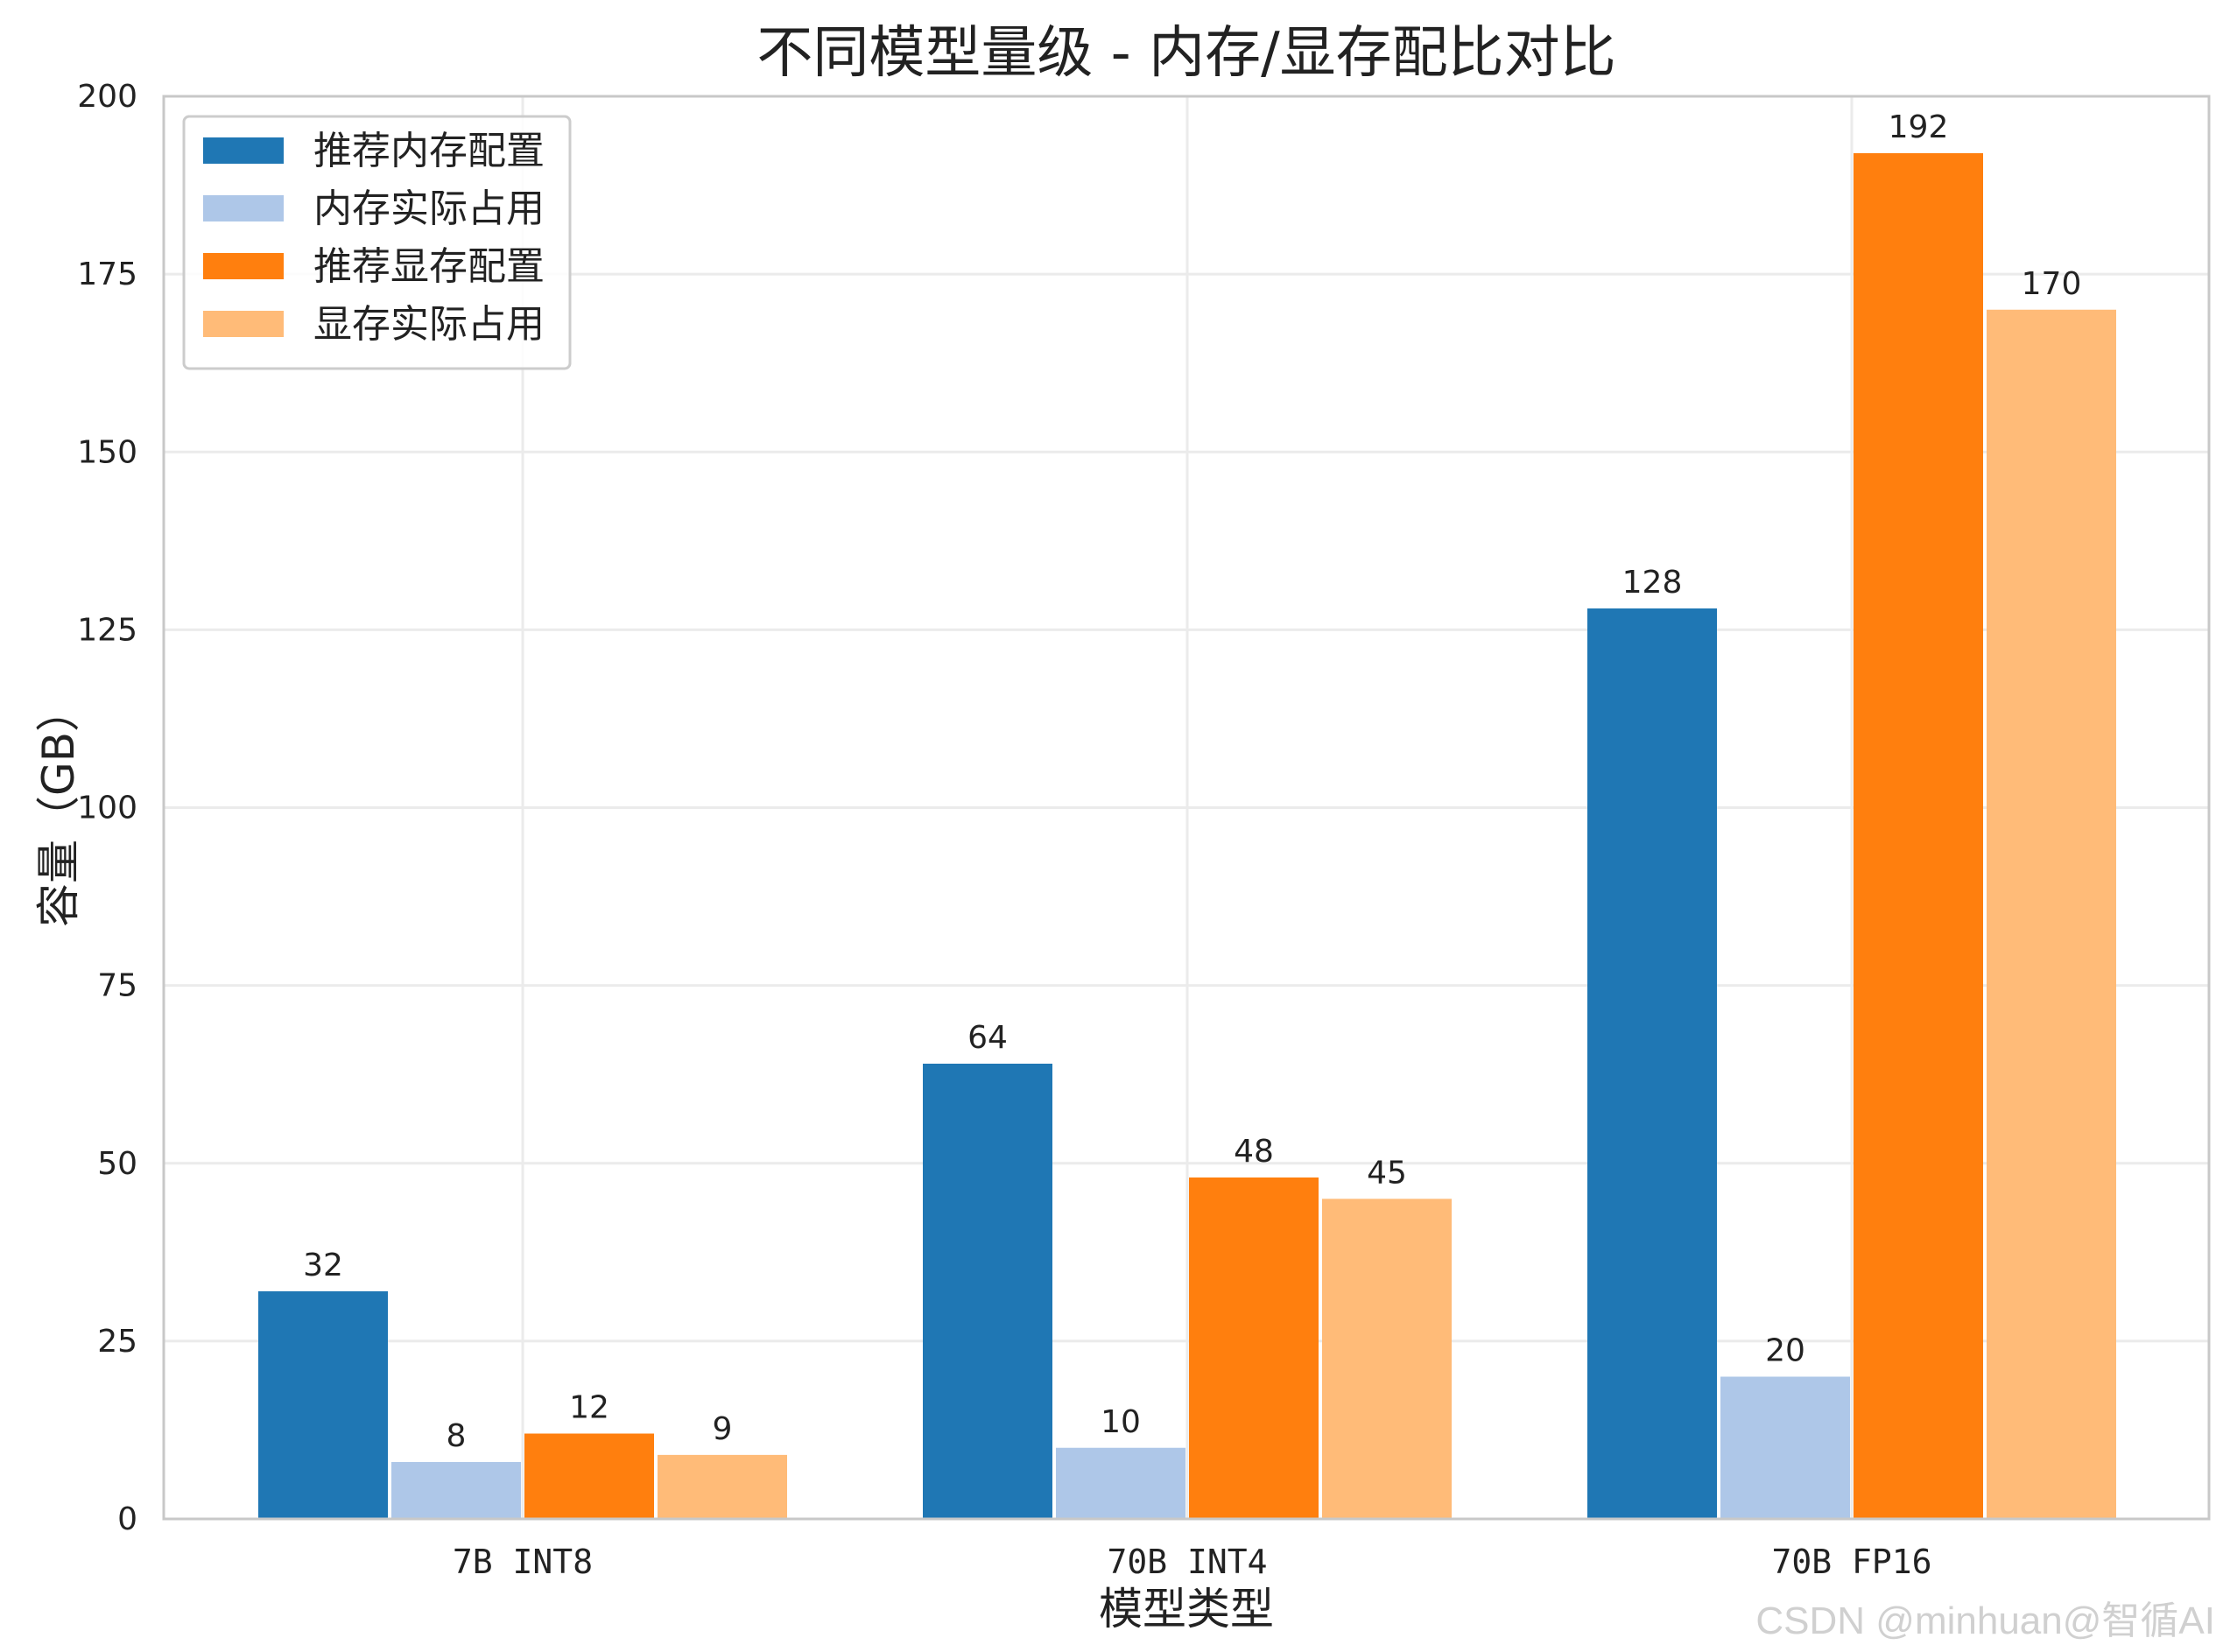  Describe the element at coordinates (127, 1519) in the screenshot. I see `y-tick-label: 0` at that location.